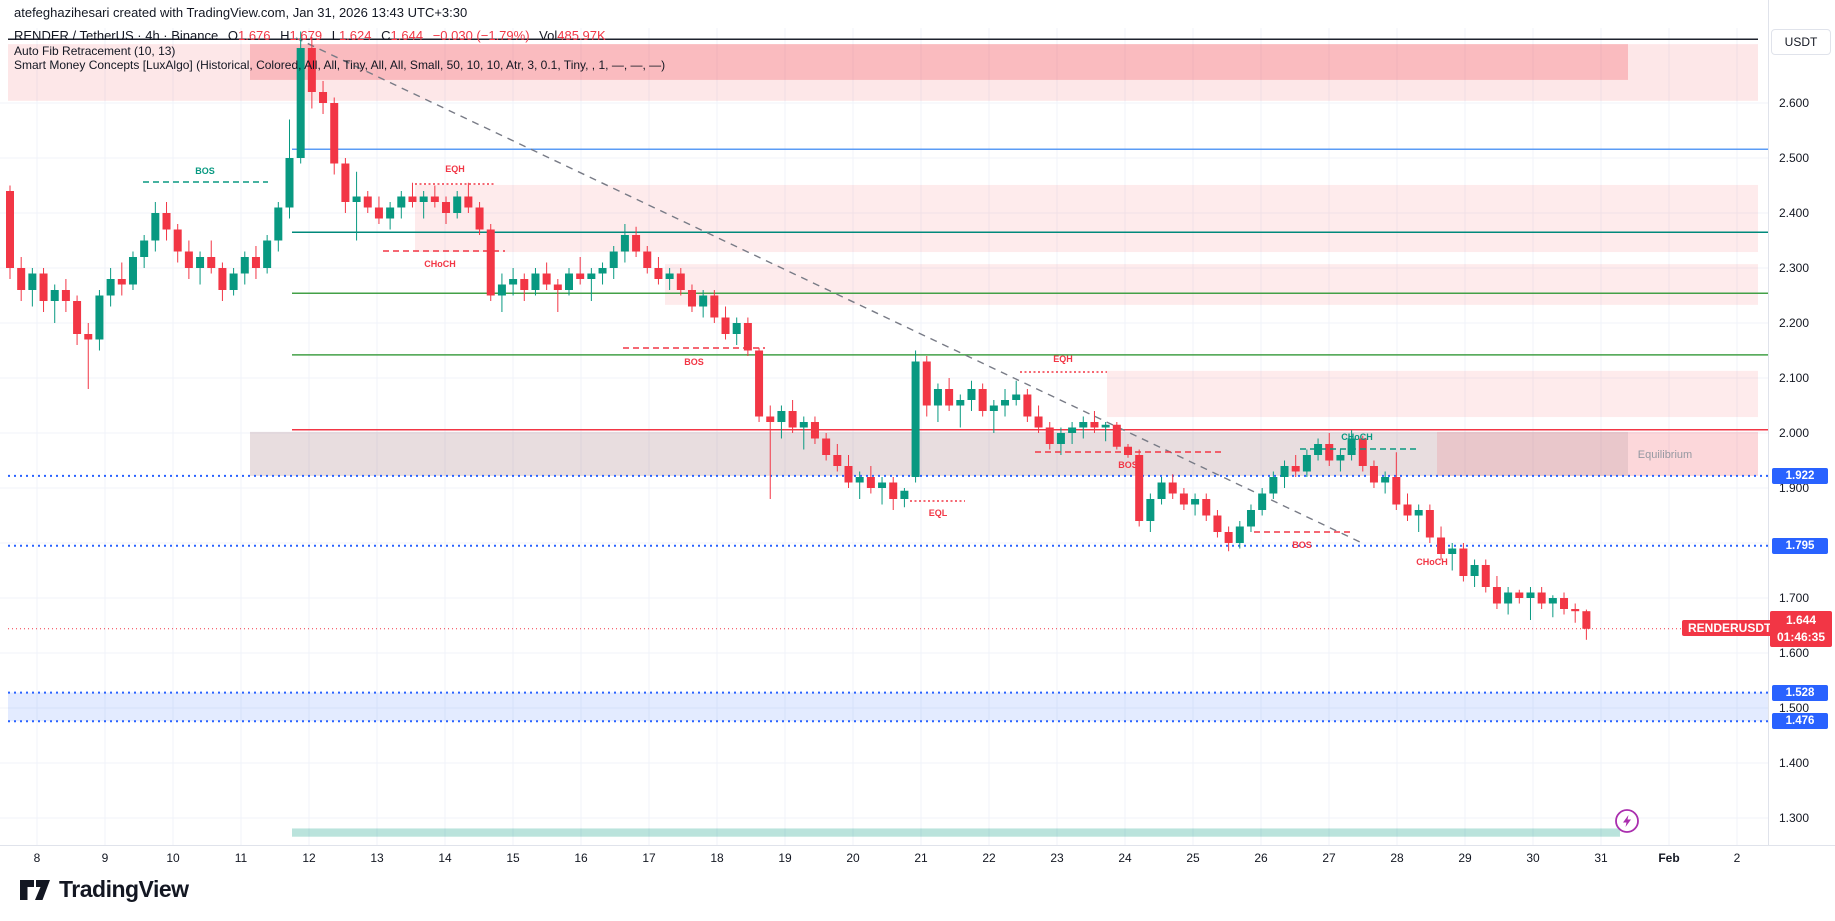  Describe the element at coordinates (124, 889) in the screenshot. I see `tradingview-logo-text: TradingView` at that location.